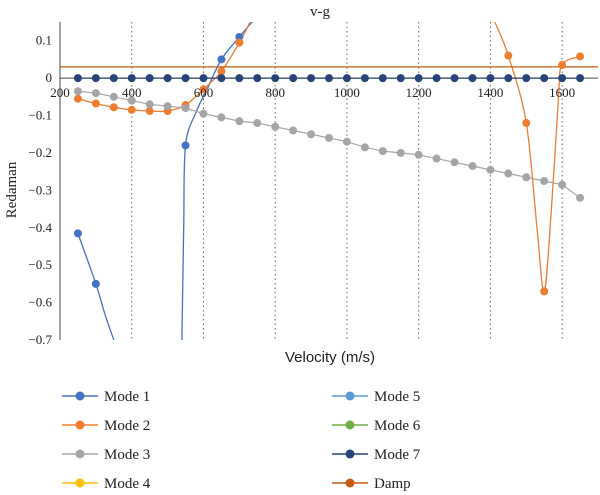 Image resolution: width=600 pixels, height=495 pixels. What do you see at coordinates (40, 339) in the screenshot?
I see `y-tick-label-8: −0.7` at bounding box center [40, 339].